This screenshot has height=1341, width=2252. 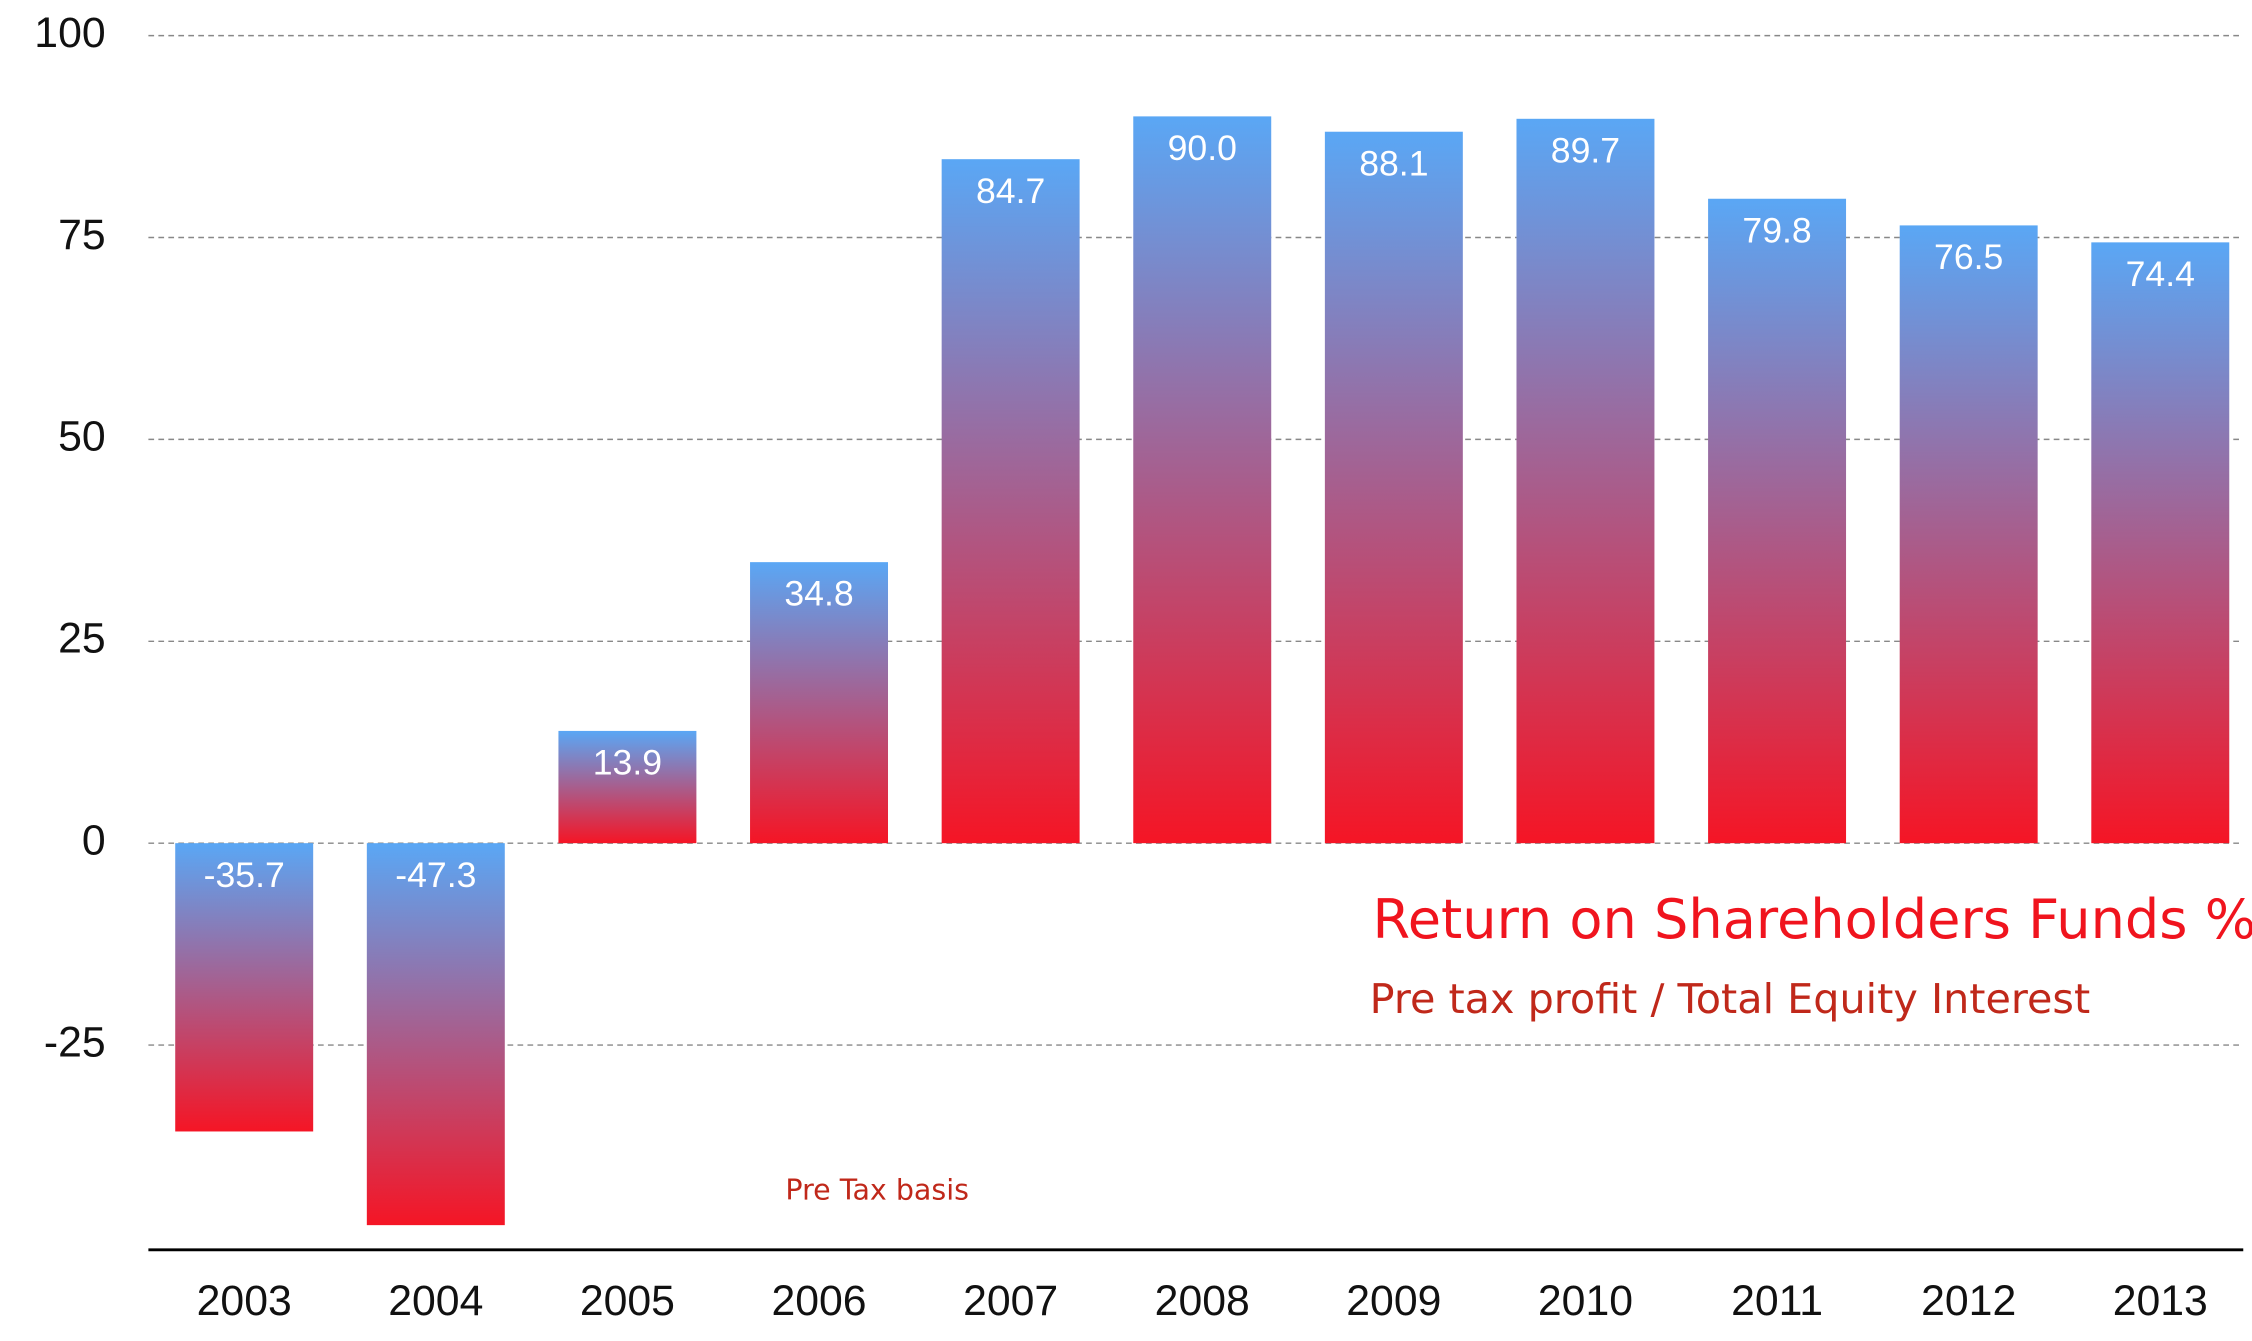 I want to click on y-tick-label: 0, so click(x=94, y=840).